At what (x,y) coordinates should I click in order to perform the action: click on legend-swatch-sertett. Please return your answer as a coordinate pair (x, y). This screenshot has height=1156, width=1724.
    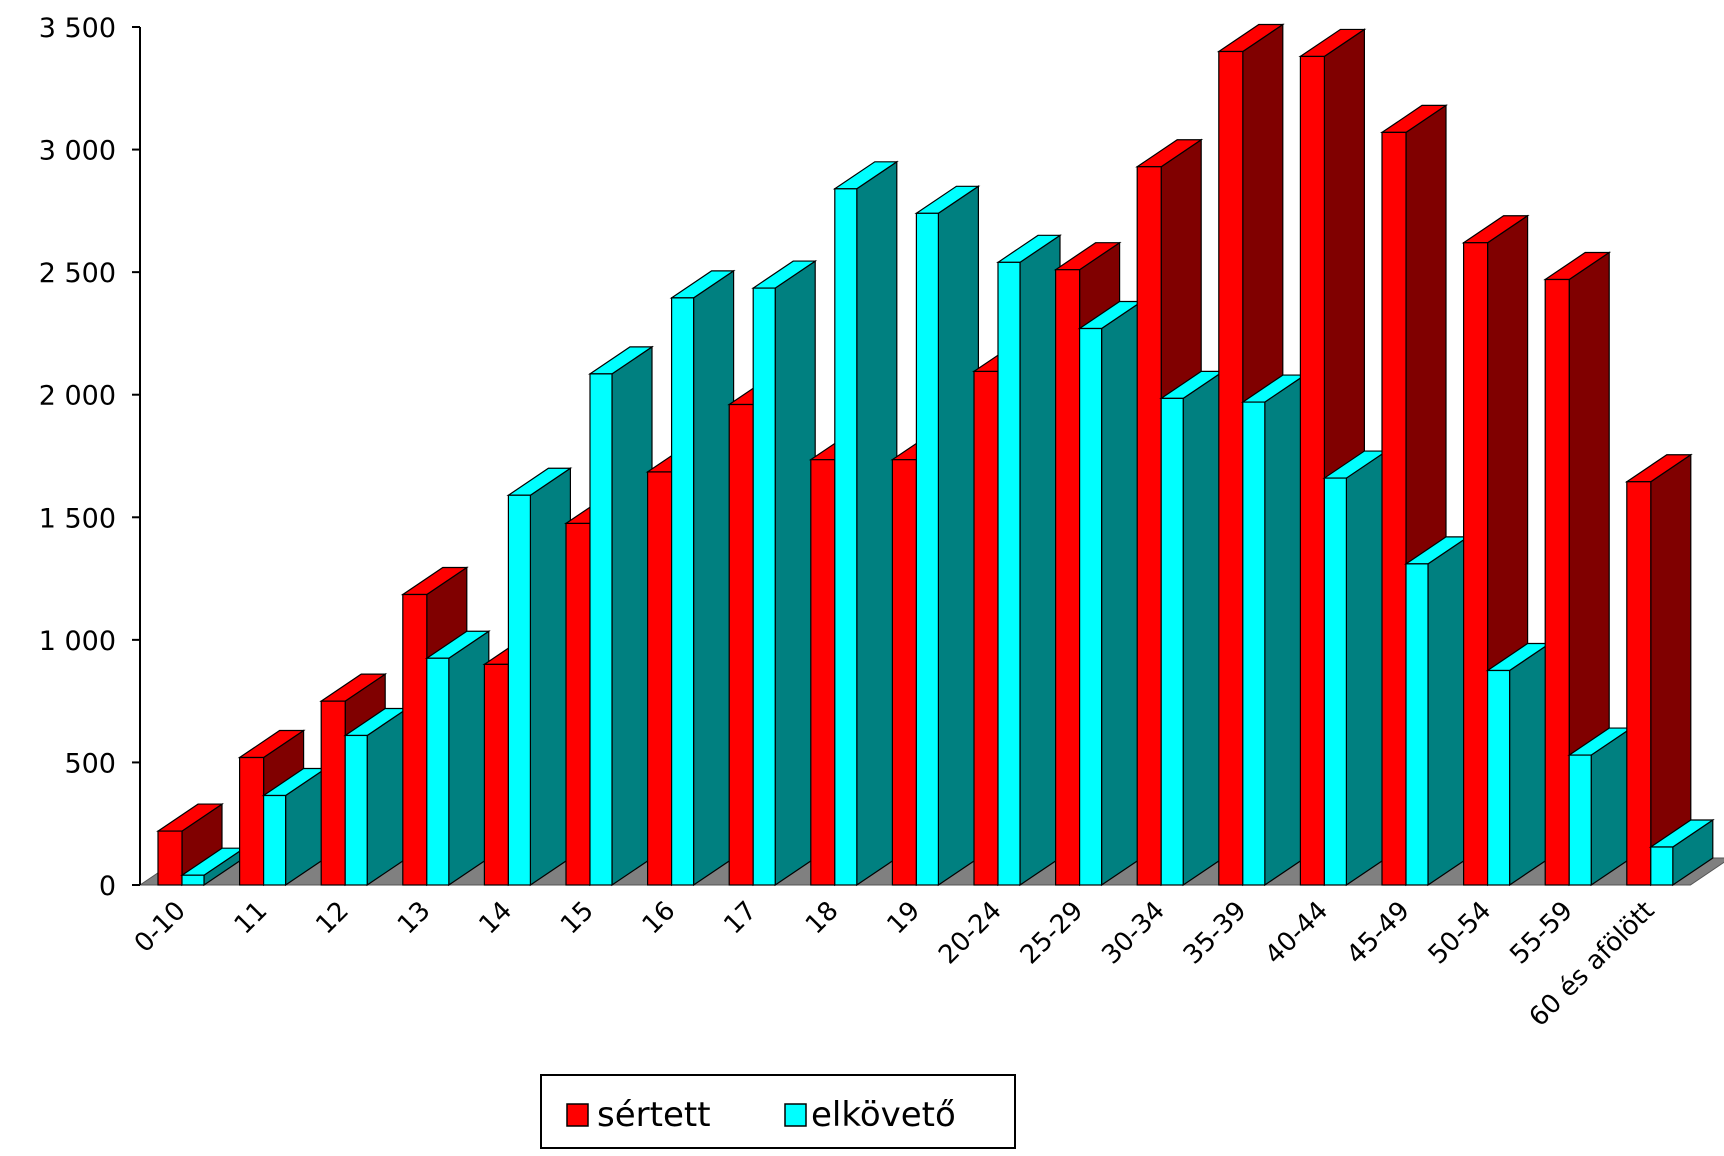
    Looking at the image, I should click on (577, 1115).